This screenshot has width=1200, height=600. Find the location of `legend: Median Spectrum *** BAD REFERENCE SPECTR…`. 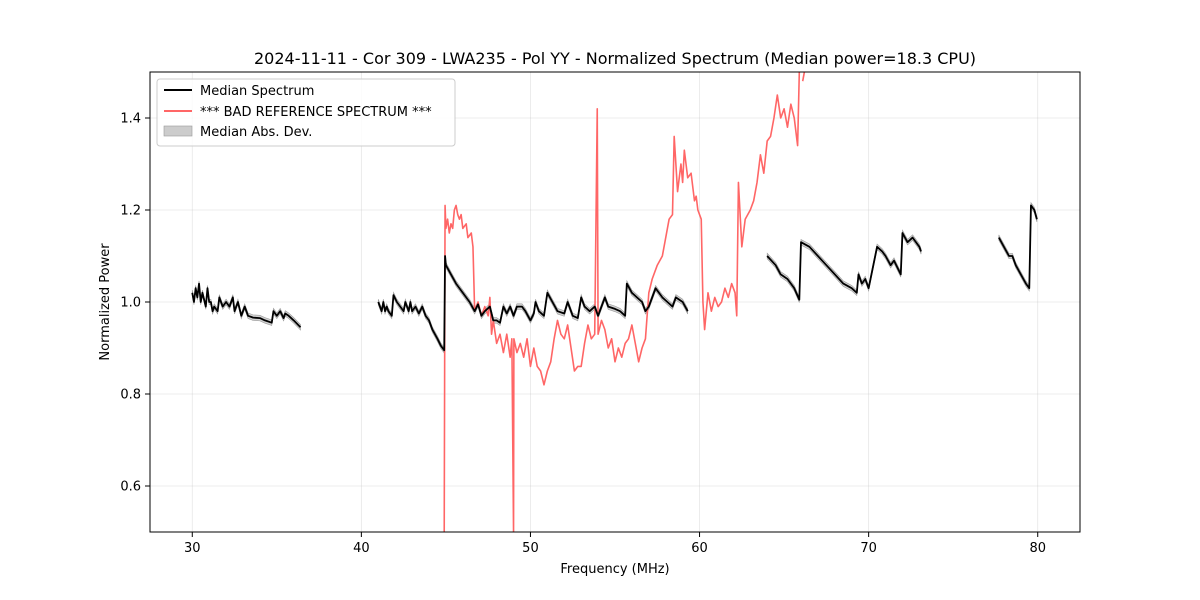

legend: Median Spectrum *** BAD REFERENCE SPECTR… is located at coordinates (306, 112).